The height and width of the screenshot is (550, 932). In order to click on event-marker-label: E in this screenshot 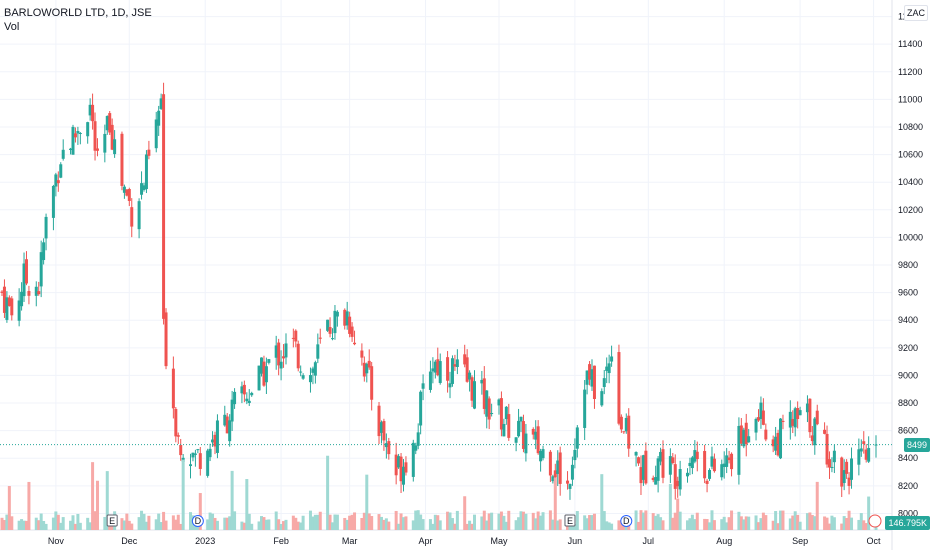, I will do `click(570, 521)`.